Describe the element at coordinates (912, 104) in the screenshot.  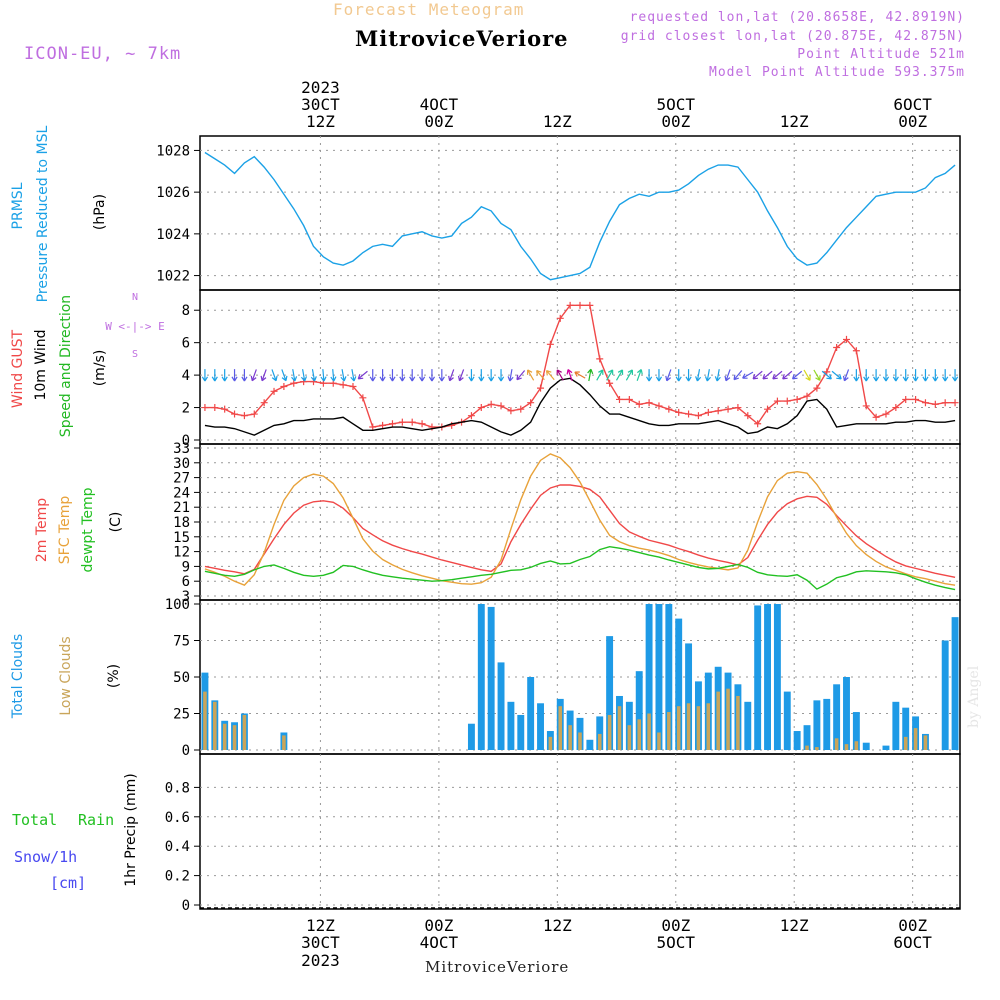
I see `top-date-label: 6OCT` at that location.